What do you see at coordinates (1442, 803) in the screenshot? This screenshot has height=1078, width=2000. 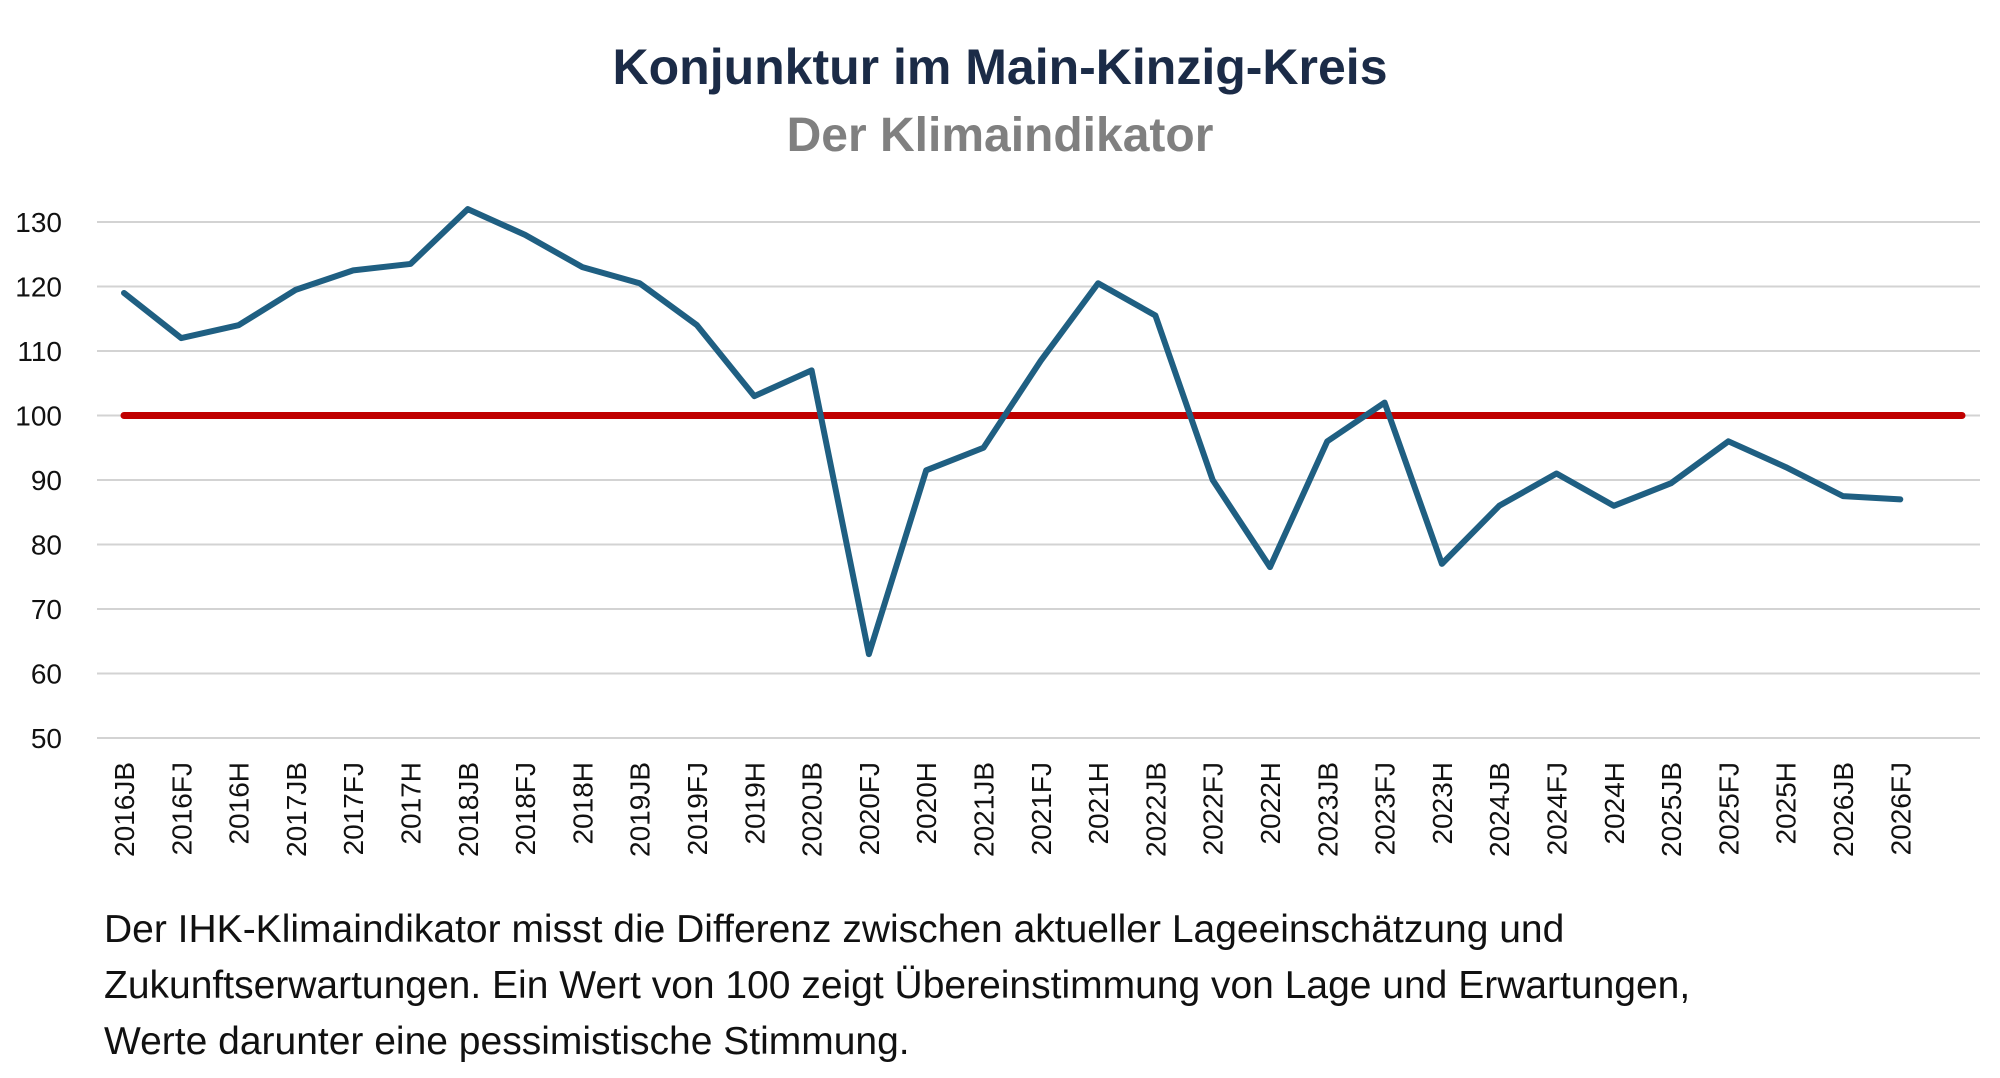 I see `x-tick-label: 2023H` at bounding box center [1442, 803].